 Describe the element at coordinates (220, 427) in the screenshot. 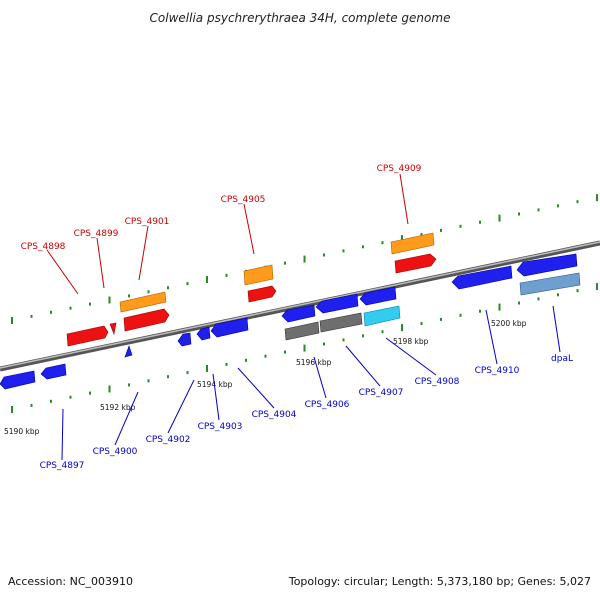

I see `gene-label: CPS_4903` at that location.